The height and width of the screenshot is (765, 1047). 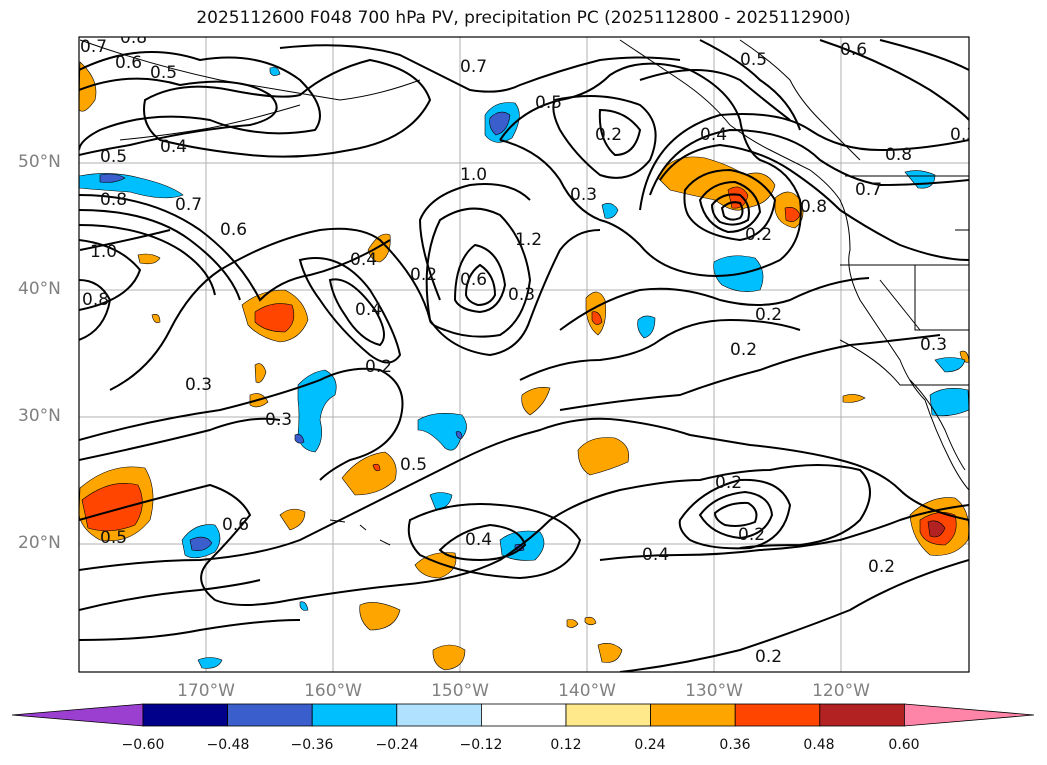 What do you see at coordinates (841, 691) in the screenshot?
I see `lon-label-120w: 120°W` at bounding box center [841, 691].